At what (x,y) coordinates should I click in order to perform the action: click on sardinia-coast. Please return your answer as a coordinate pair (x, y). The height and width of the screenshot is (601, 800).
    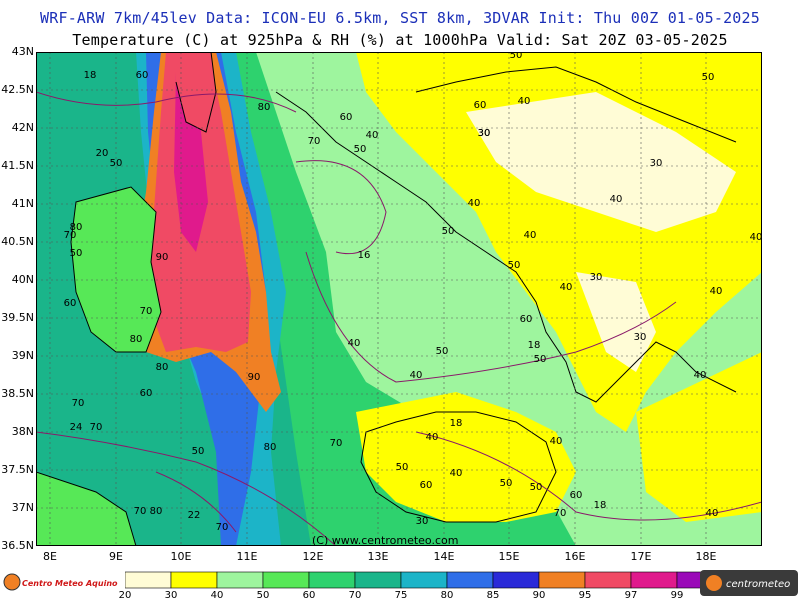
    Looking at the image, I should click on (116, 269).